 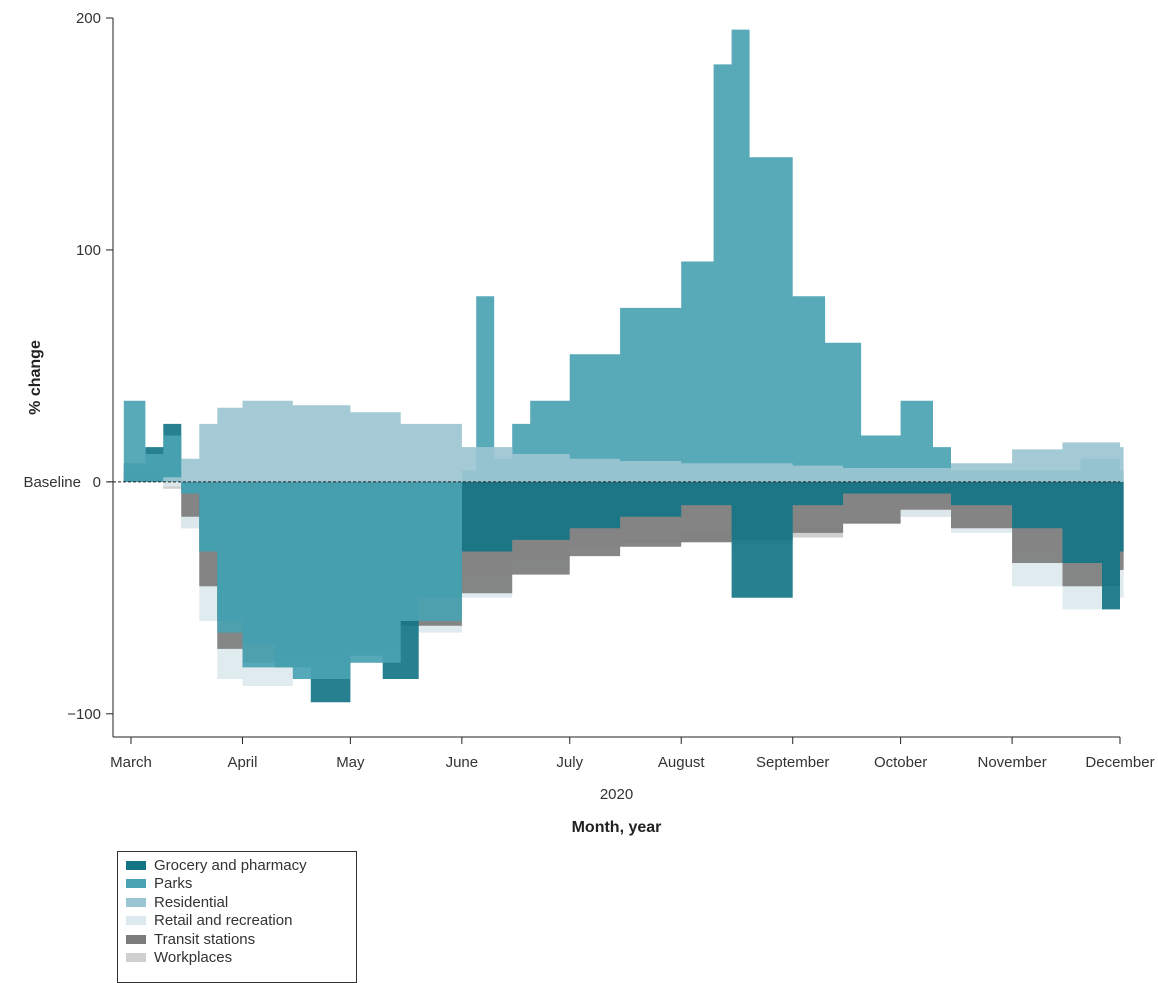 What do you see at coordinates (191, 902) in the screenshot?
I see `legend-label: Residential` at bounding box center [191, 902].